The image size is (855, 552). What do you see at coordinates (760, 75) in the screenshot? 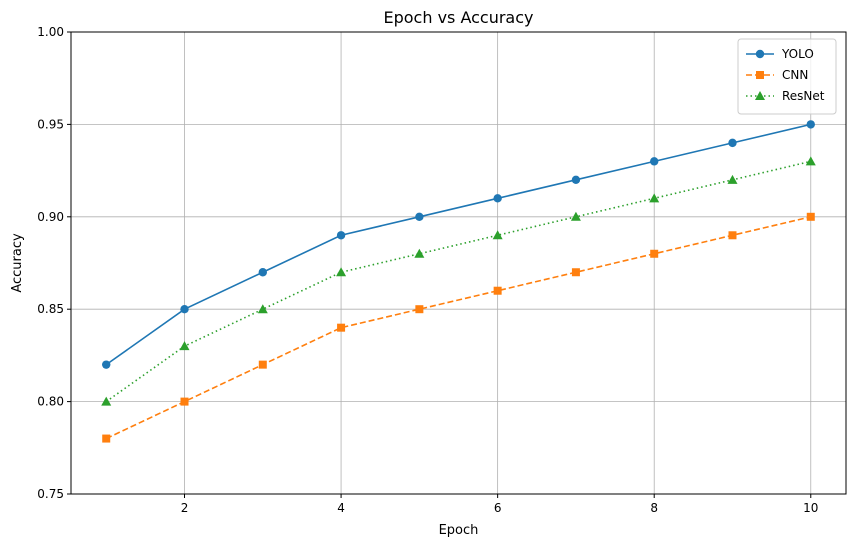
I see `legend-marker-cnn` at bounding box center [760, 75].